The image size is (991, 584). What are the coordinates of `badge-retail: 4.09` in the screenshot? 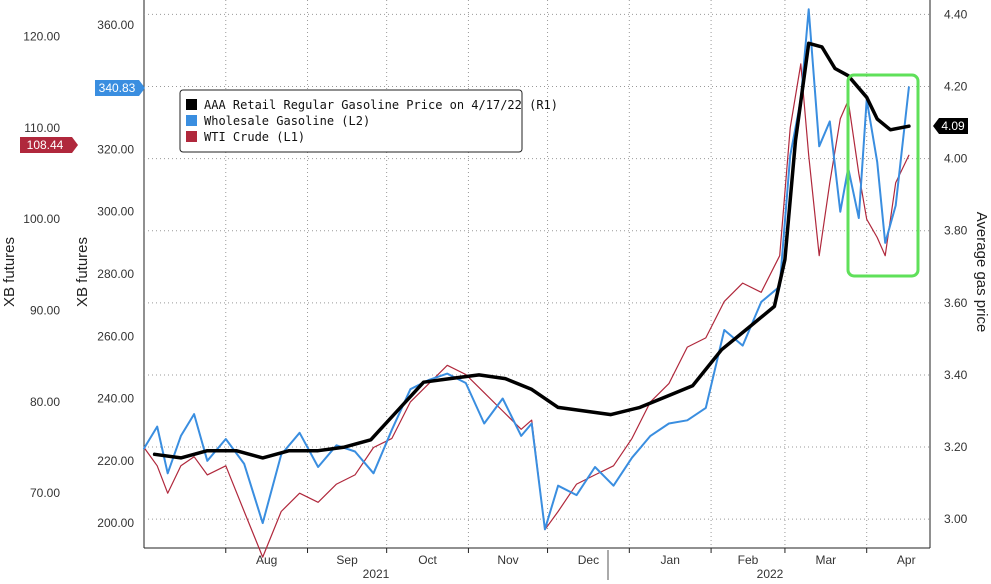 It's located at (950, 126).